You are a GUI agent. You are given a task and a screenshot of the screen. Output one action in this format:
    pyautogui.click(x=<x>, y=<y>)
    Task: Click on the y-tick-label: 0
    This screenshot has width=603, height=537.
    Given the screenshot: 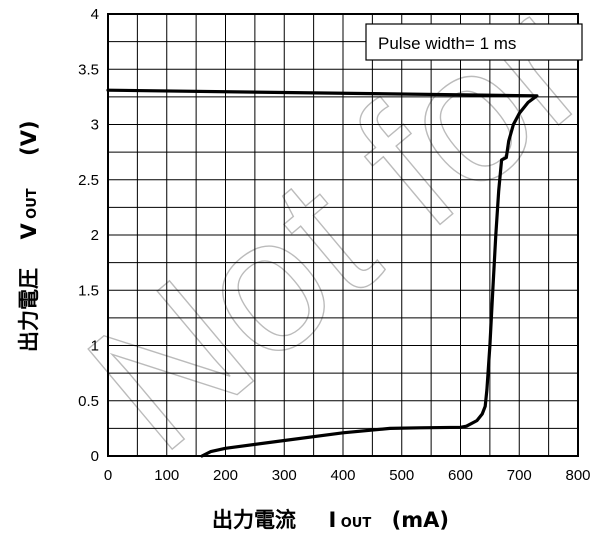 What is the action you would take?
    pyautogui.click(x=95, y=456)
    